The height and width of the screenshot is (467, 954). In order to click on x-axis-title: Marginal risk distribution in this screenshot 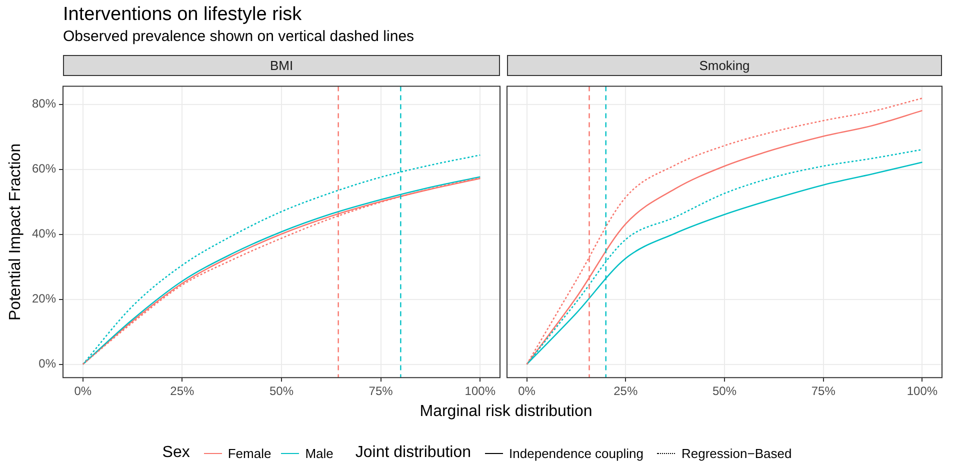, I will do `click(506, 412)`.